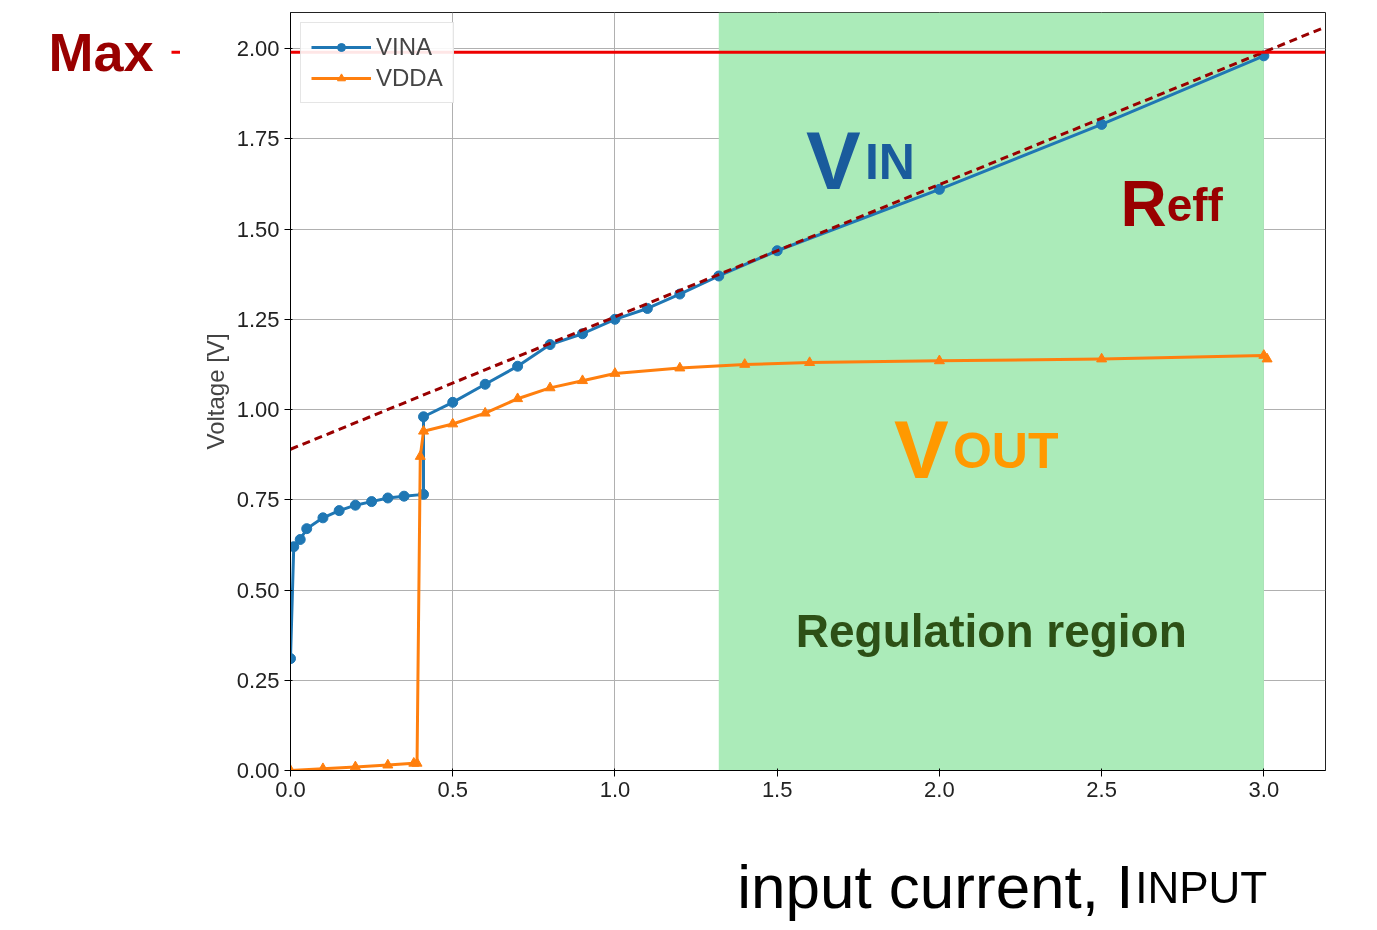  I want to click on x-tick-label: 1.0, so click(615, 789).